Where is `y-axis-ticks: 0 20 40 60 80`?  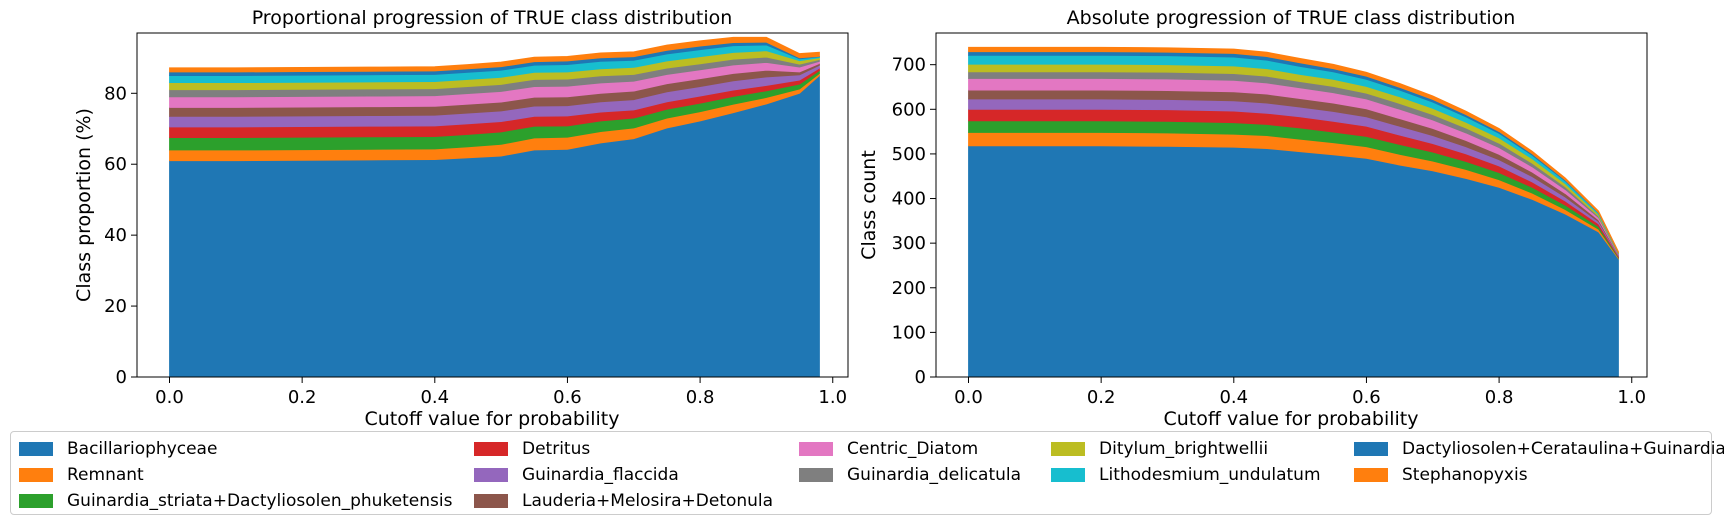 y-axis-ticks: 0 20 40 60 80 is located at coordinates (120, 235).